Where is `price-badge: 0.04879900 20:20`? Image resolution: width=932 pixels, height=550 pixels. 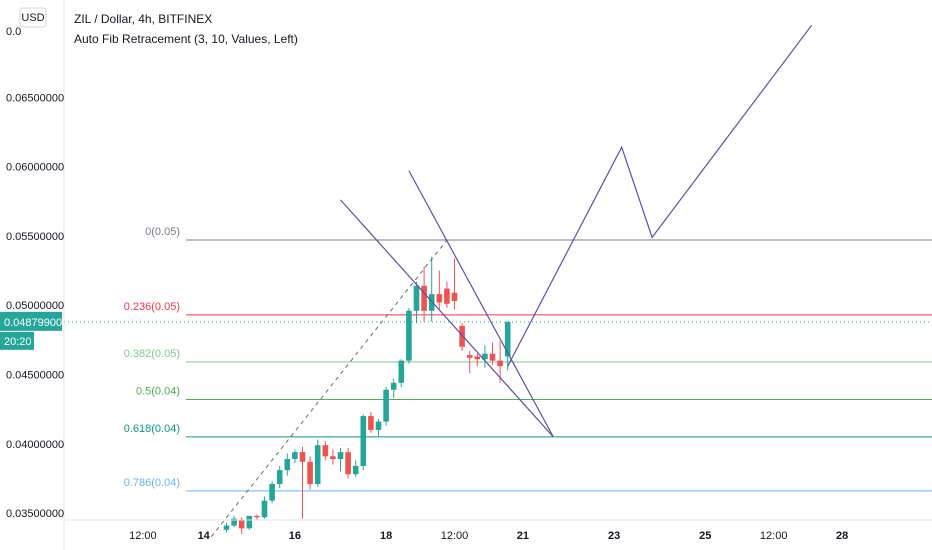
price-badge: 0.04879900 20:20 is located at coordinates (31, 330).